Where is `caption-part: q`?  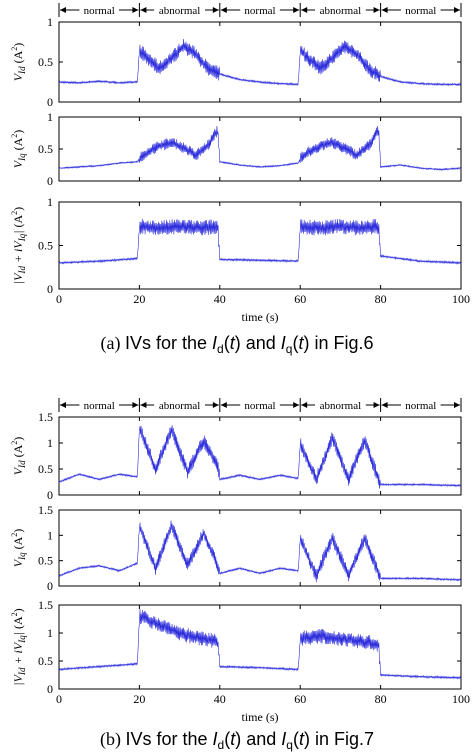 caption-part: q is located at coordinates (289, 745).